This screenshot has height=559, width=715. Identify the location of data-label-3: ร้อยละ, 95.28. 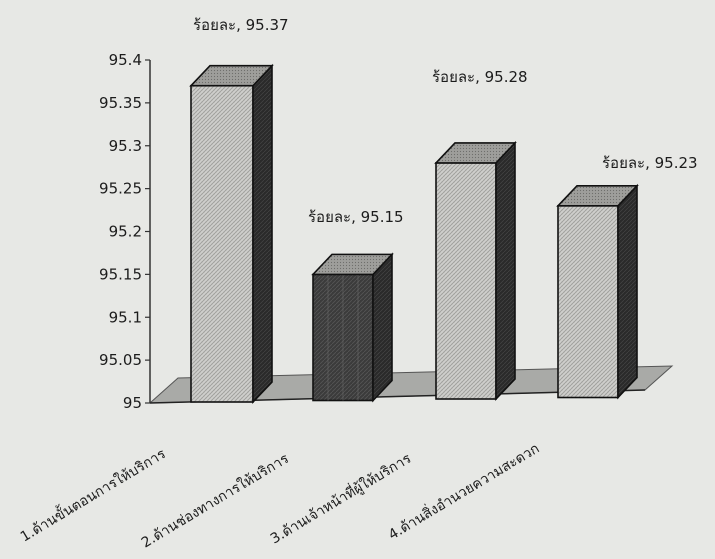
(480, 77).